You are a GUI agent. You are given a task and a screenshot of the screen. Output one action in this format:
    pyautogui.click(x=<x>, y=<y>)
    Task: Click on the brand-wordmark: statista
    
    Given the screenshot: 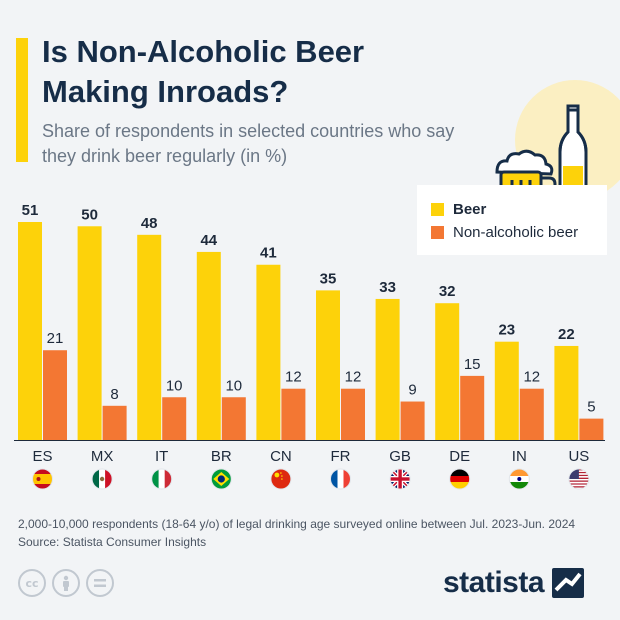 What is the action you would take?
    pyautogui.click(x=494, y=582)
    